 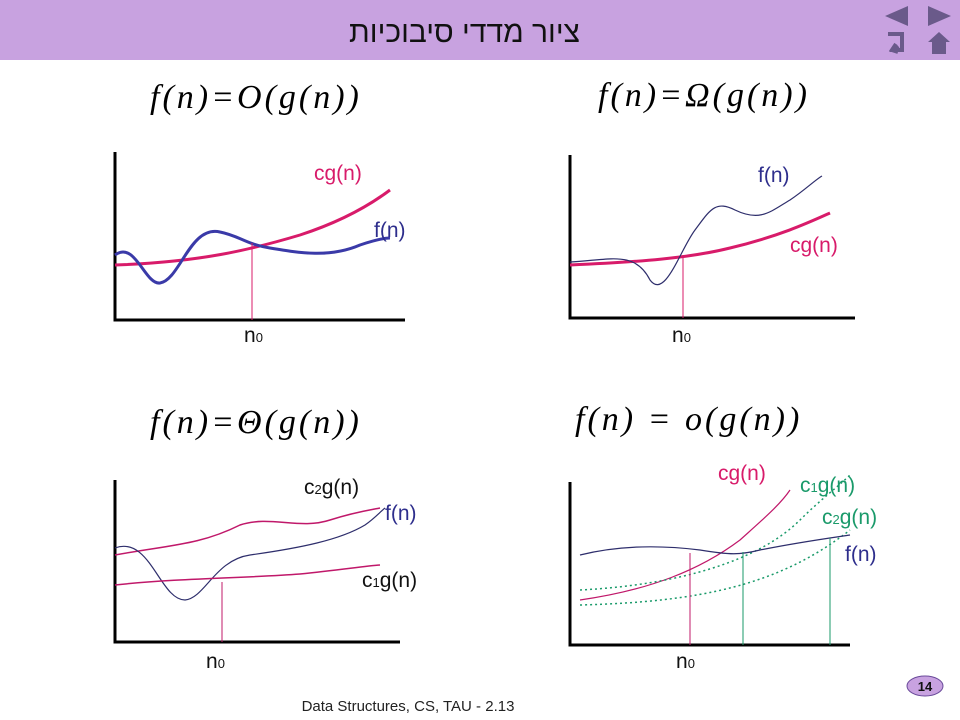 What do you see at coordinates (918, 30) in the screenshot?
I see `nav-icons` at bounding box center [918, 30].